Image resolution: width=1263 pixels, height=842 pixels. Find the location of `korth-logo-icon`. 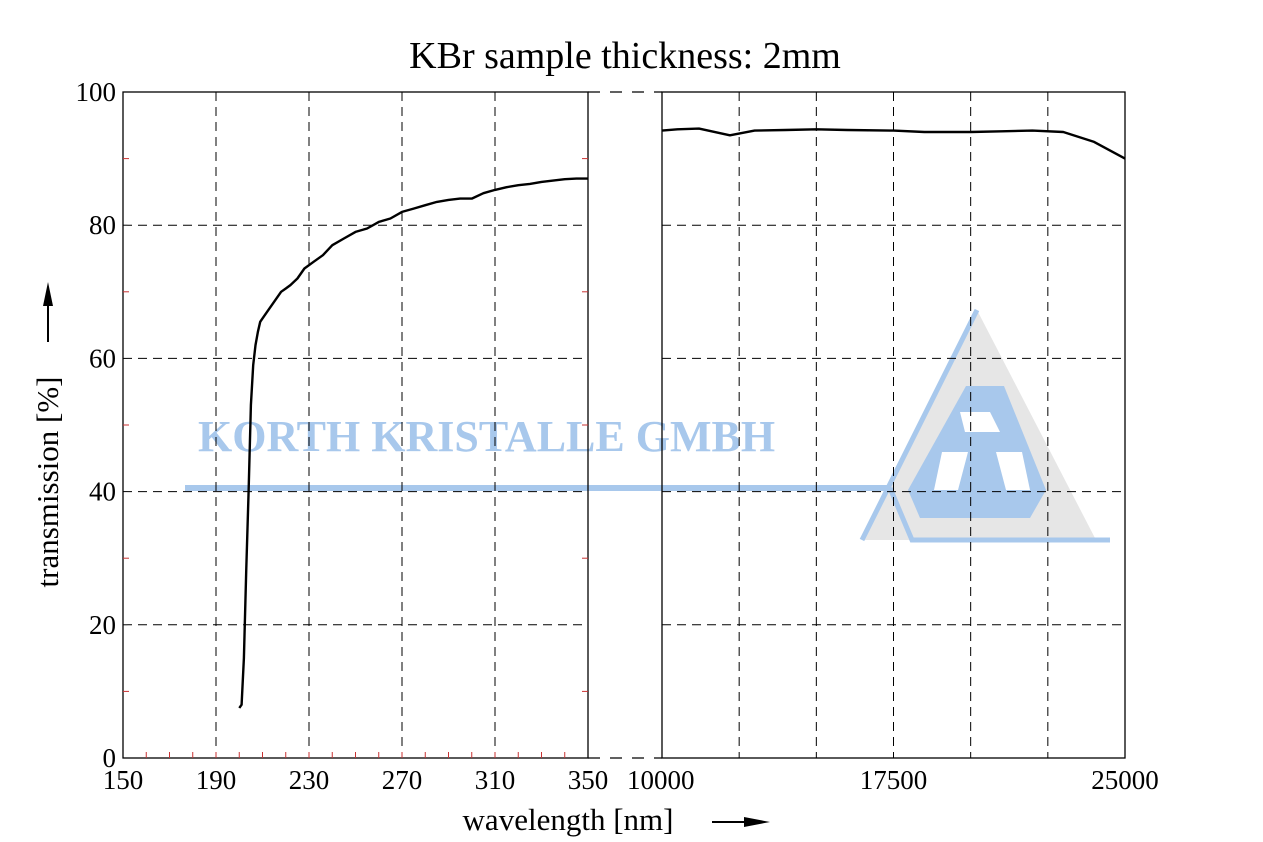

korth-logo-icon is located at coordinates (984, 425).